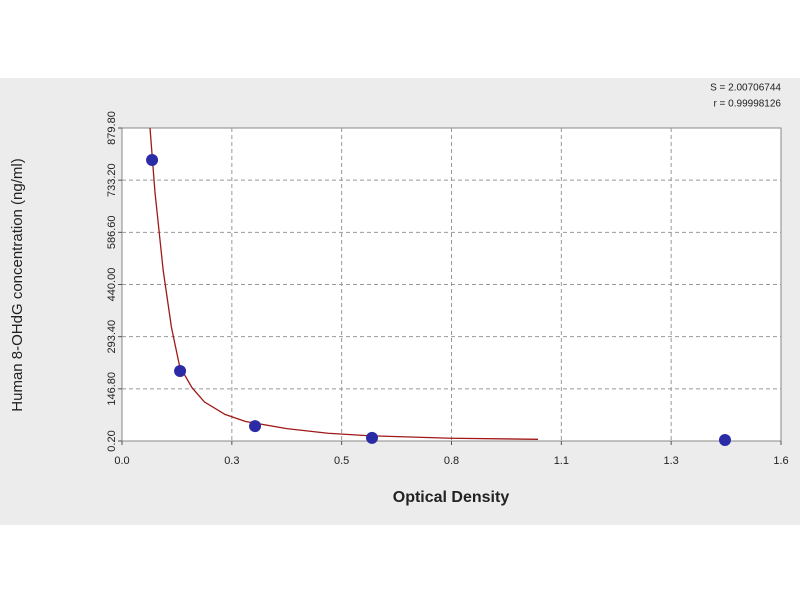 This screenshot has width=800, height=600. Describe the element at coordinates (112, 337) in the screenshot. I see `y-tick-label: 293.40` at that location.